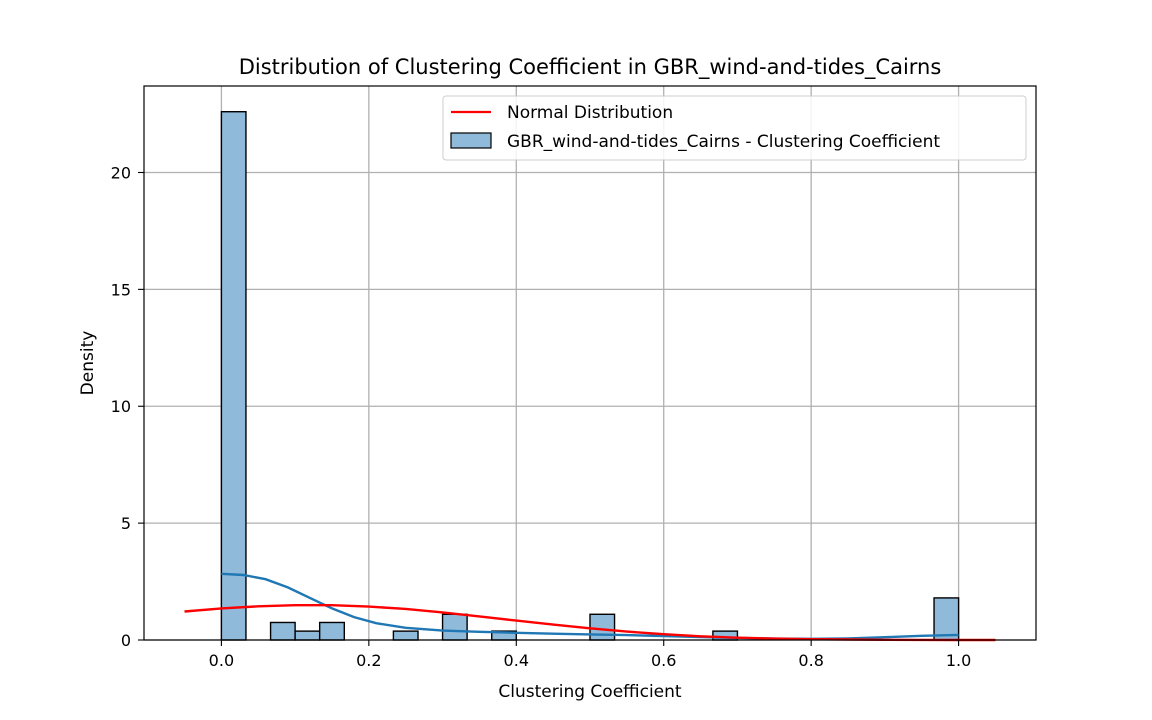  I want to click on legend-histogram-patch-swatch, so click(471, 140).